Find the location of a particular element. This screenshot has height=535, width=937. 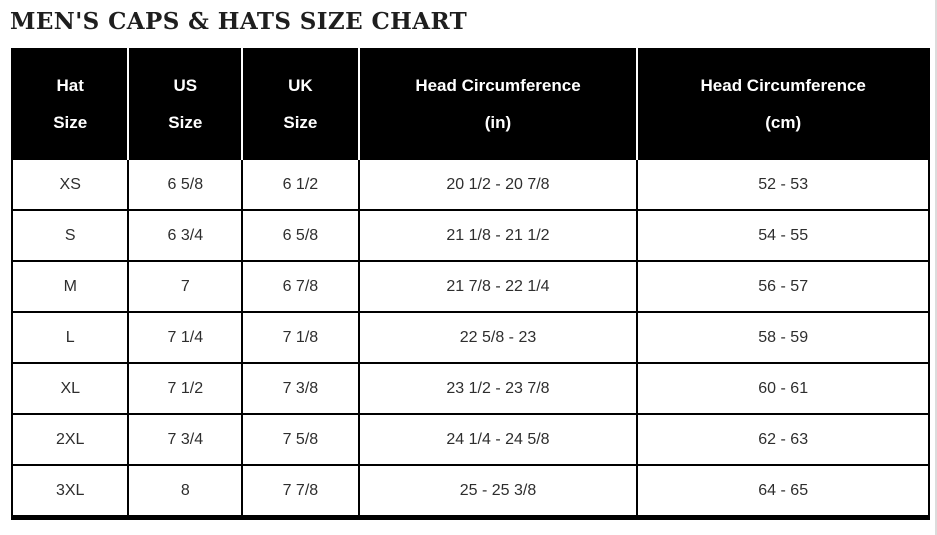

column-header-line2: (cm) is located at coordinates (783, 122).